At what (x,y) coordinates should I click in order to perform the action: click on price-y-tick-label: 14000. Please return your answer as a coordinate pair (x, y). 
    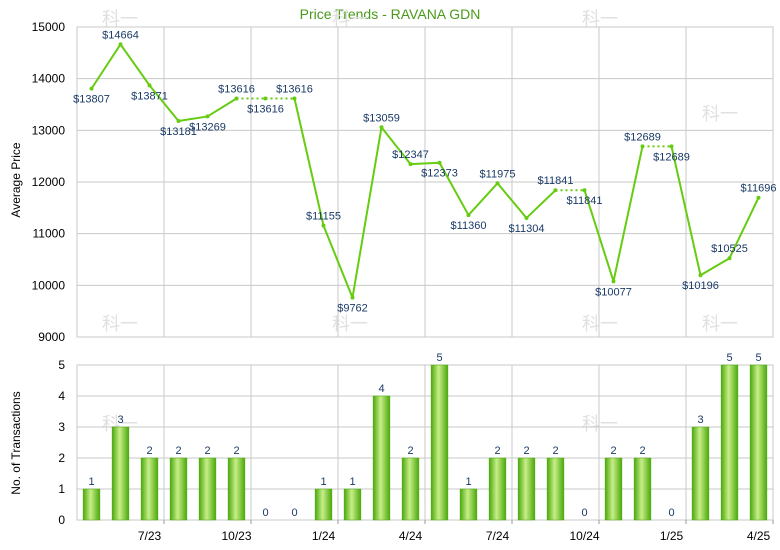
    Looking at the image, I should click on (49, 79).